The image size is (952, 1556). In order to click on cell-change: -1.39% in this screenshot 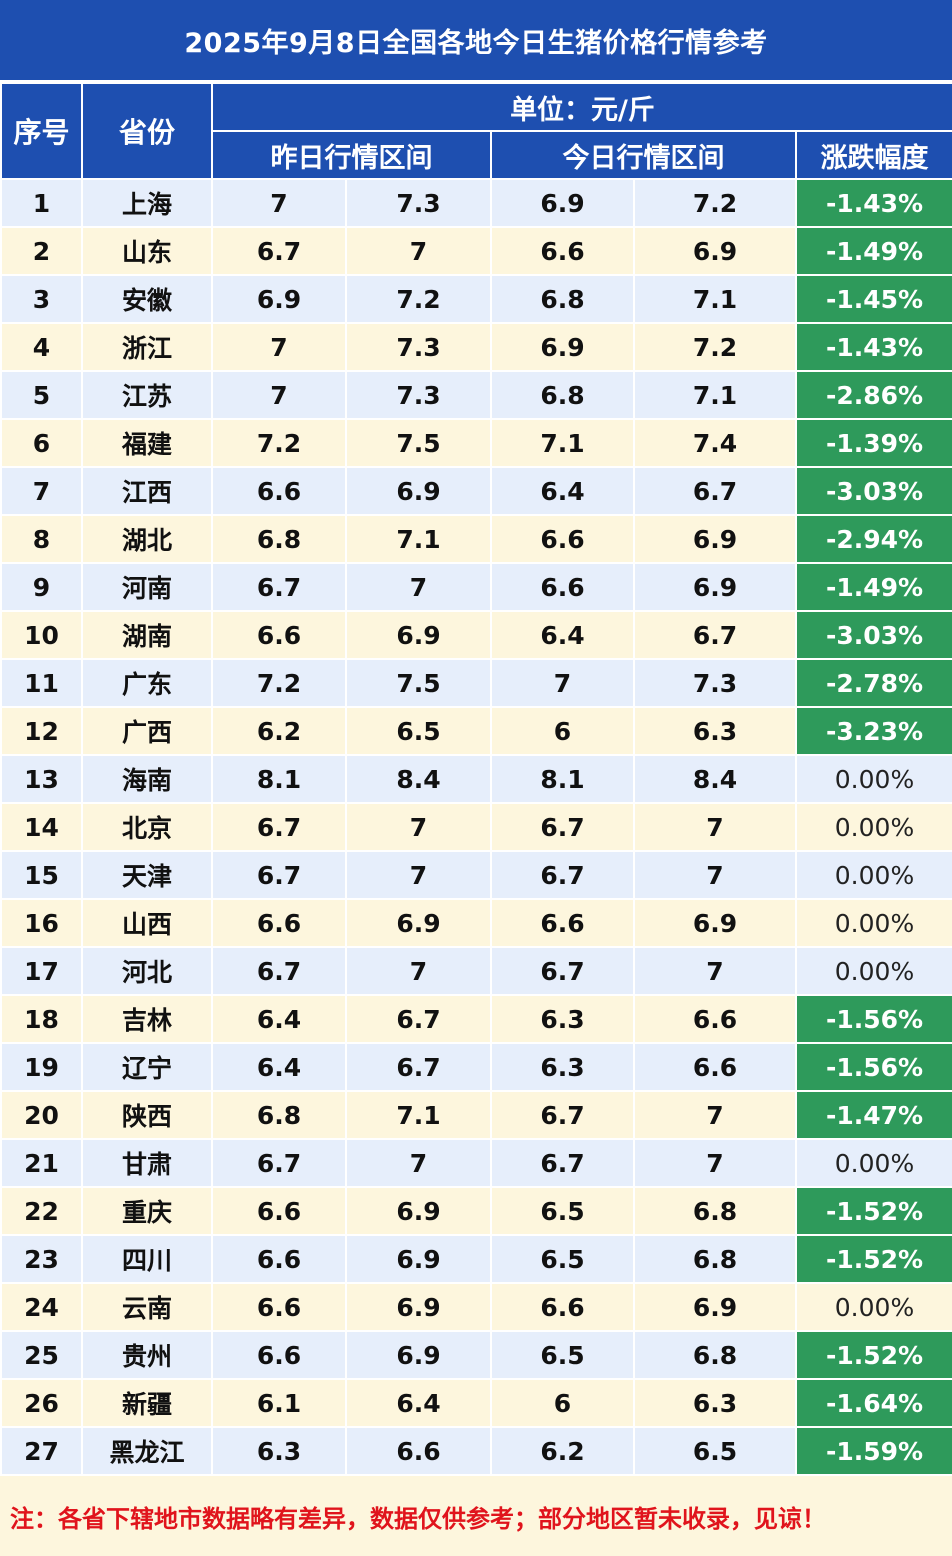, I will do `click(873, 443)`.